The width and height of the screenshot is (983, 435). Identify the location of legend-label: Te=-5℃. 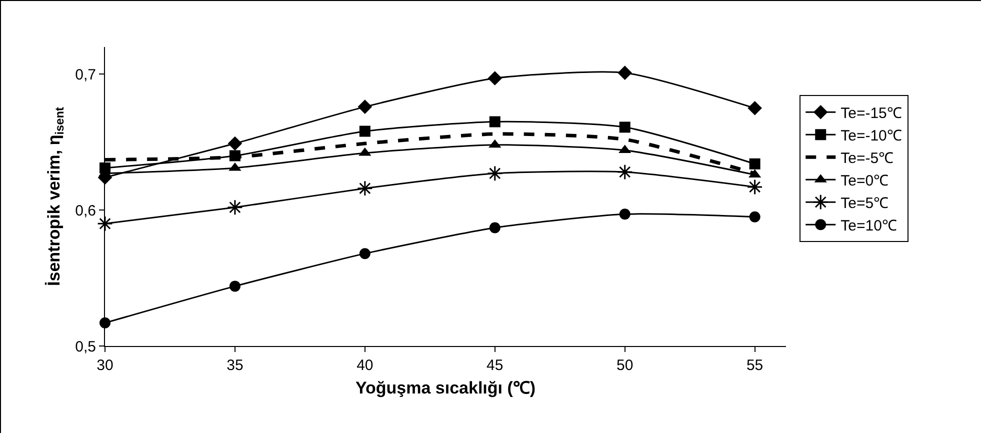
(867, 158).